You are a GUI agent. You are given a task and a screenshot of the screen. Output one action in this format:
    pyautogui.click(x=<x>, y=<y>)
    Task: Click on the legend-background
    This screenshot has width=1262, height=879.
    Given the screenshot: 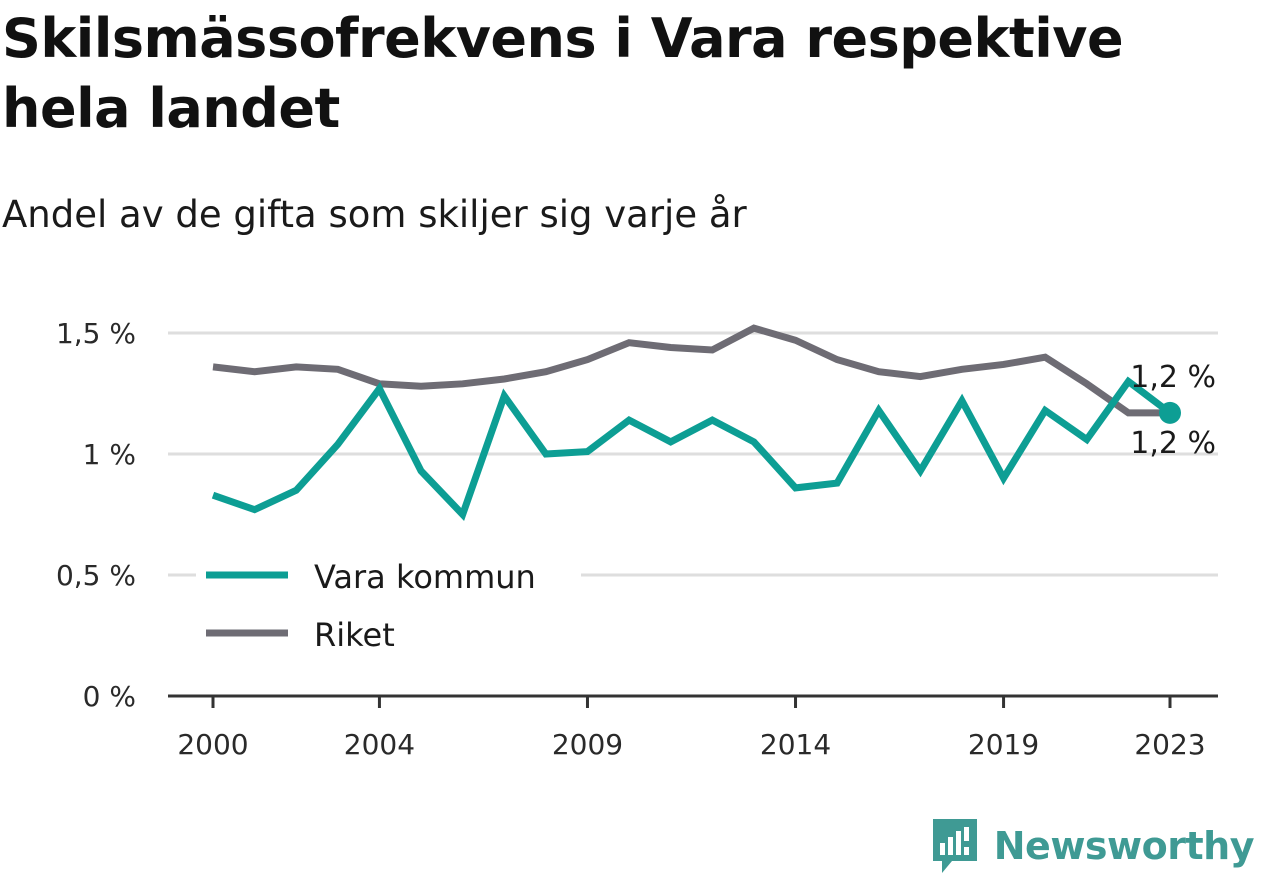 What is the action you would take?
    pyautogui.click(x=388, y=610)
    